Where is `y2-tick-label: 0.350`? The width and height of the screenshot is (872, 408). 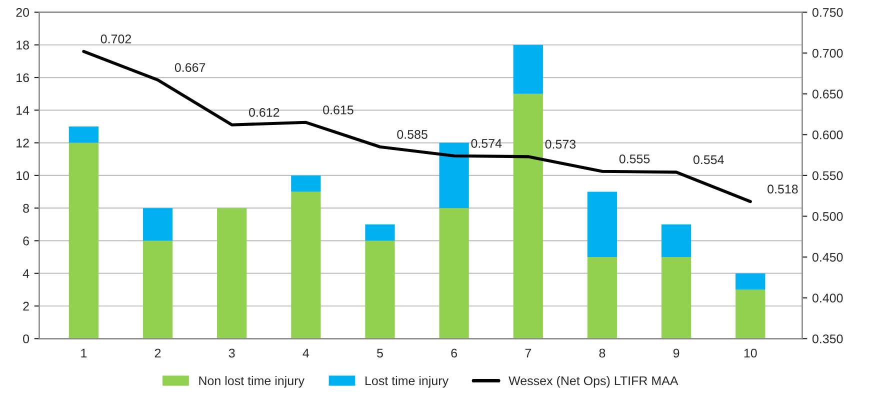
y2-tick-label: 0.350 is located at coordinates (827, 339).